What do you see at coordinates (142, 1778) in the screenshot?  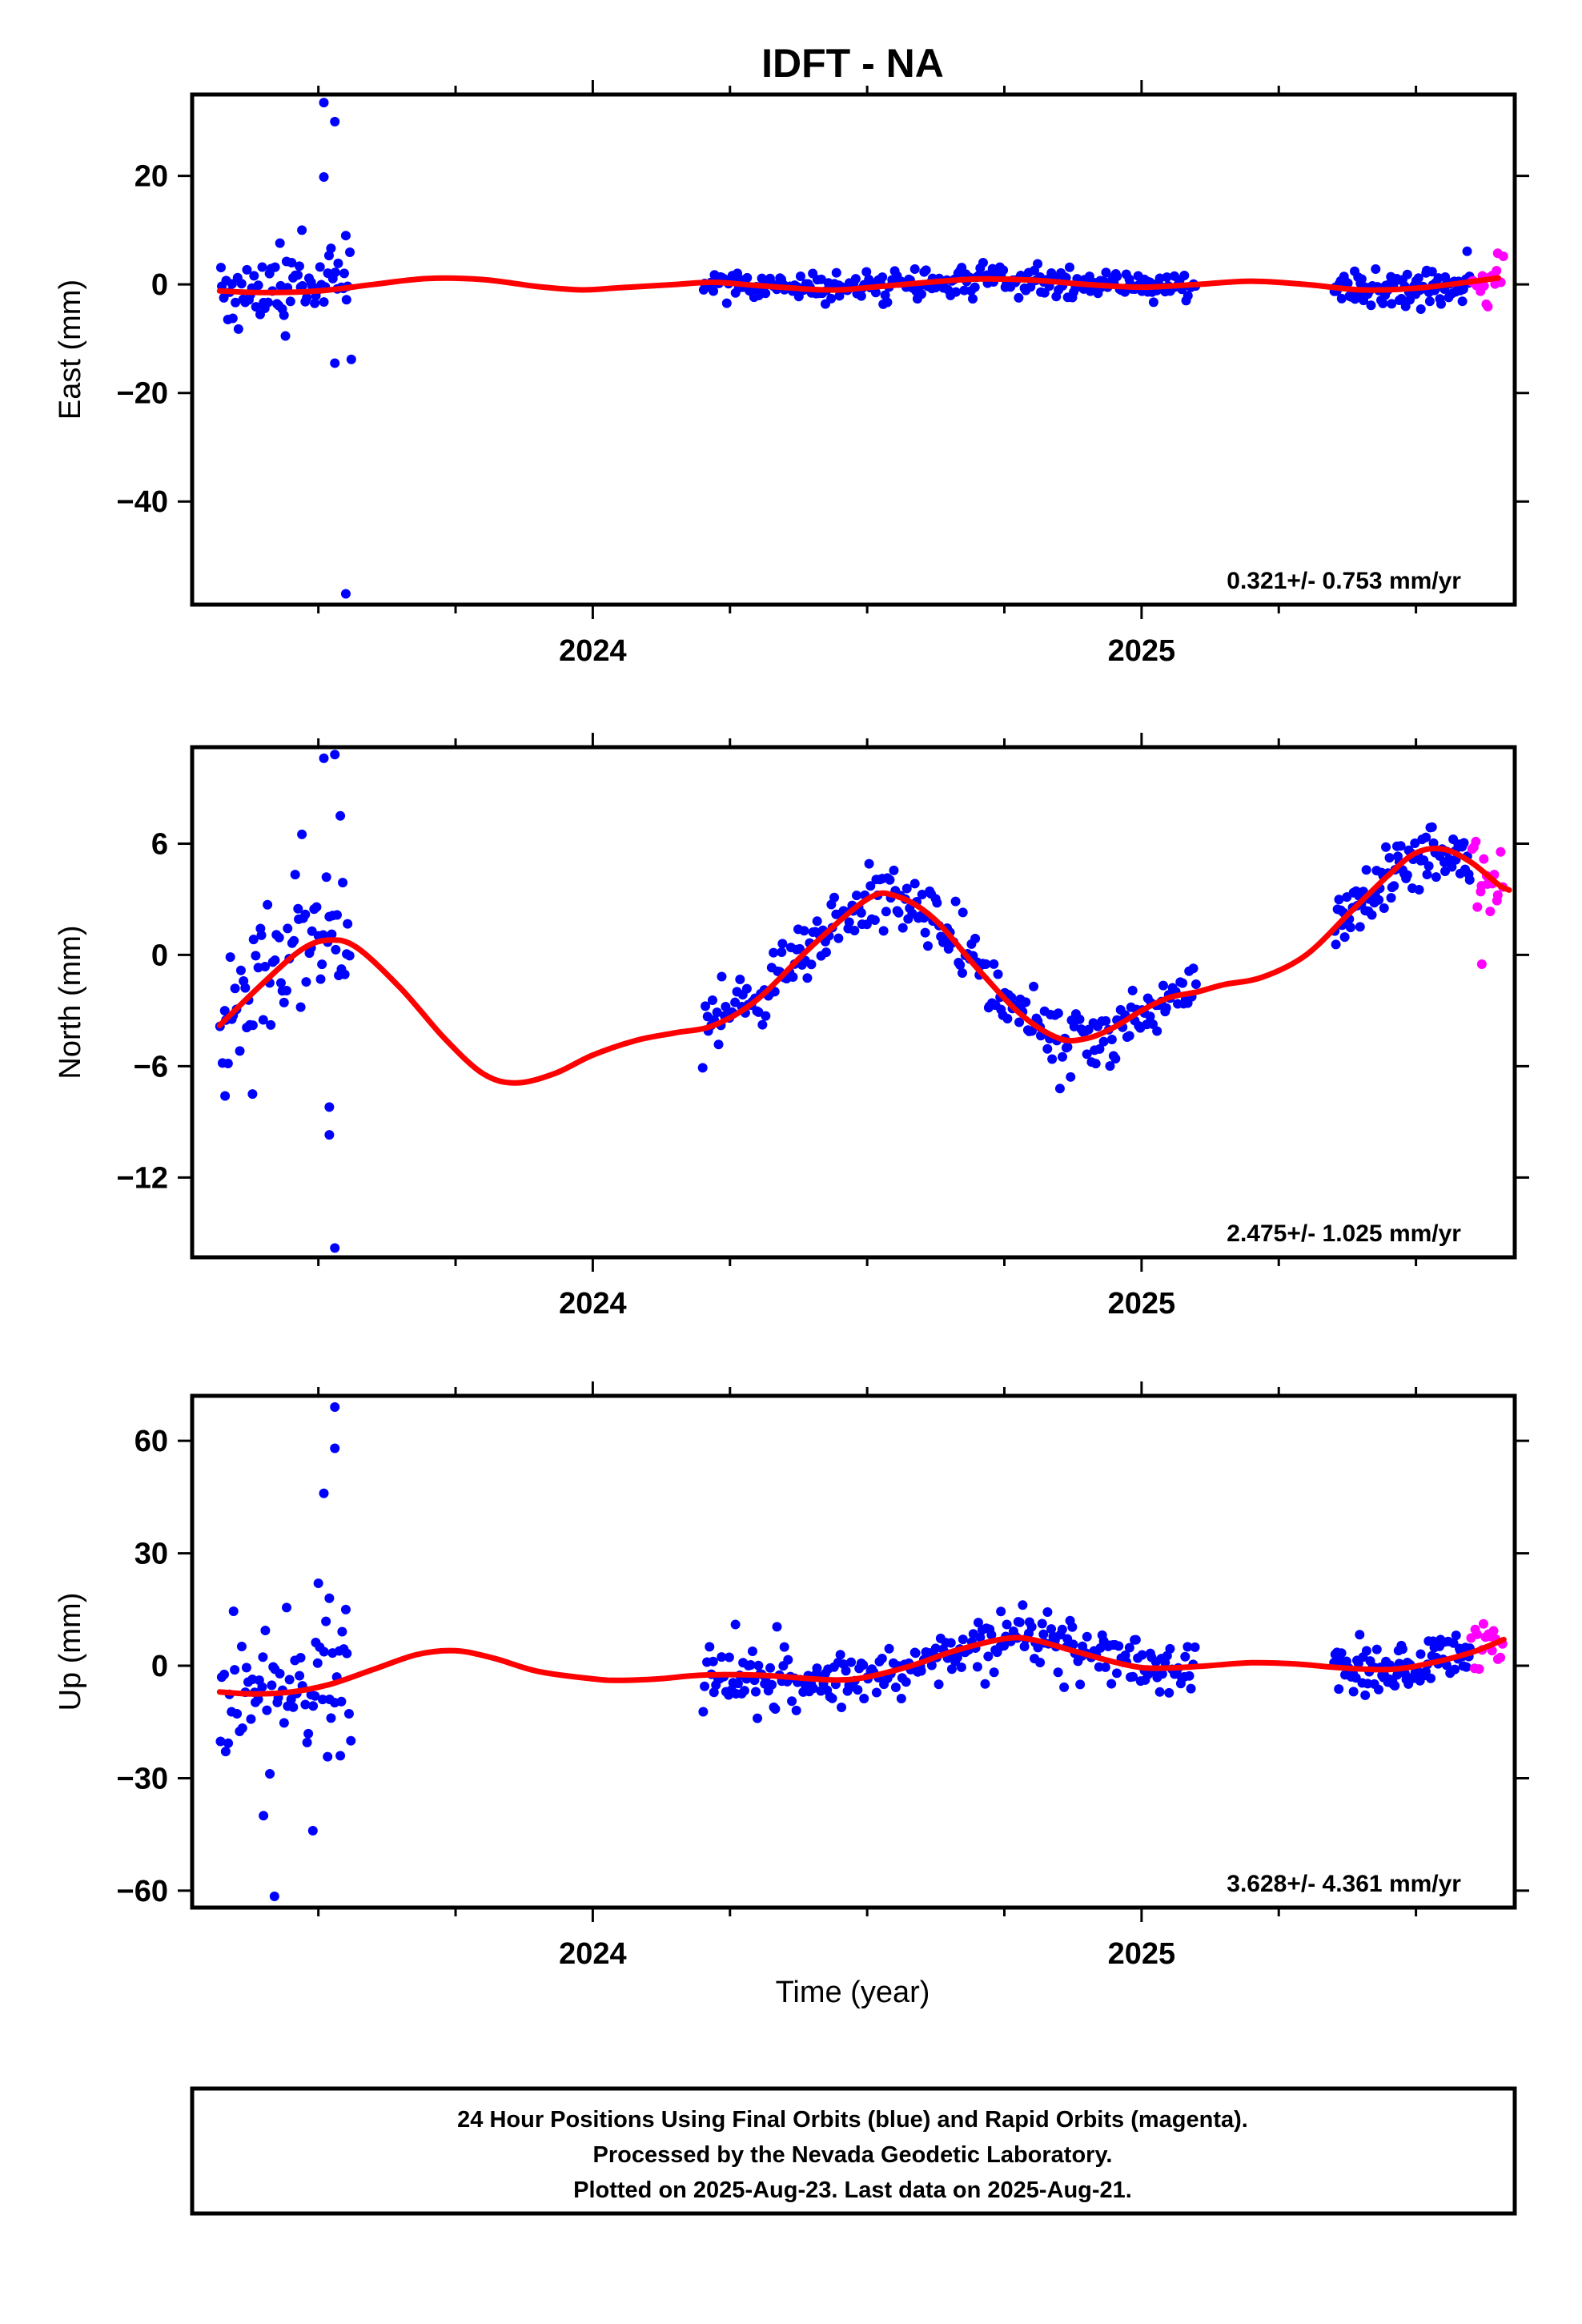 I see `up-y-tick-label: −30` at bounding box center [142, 1778].